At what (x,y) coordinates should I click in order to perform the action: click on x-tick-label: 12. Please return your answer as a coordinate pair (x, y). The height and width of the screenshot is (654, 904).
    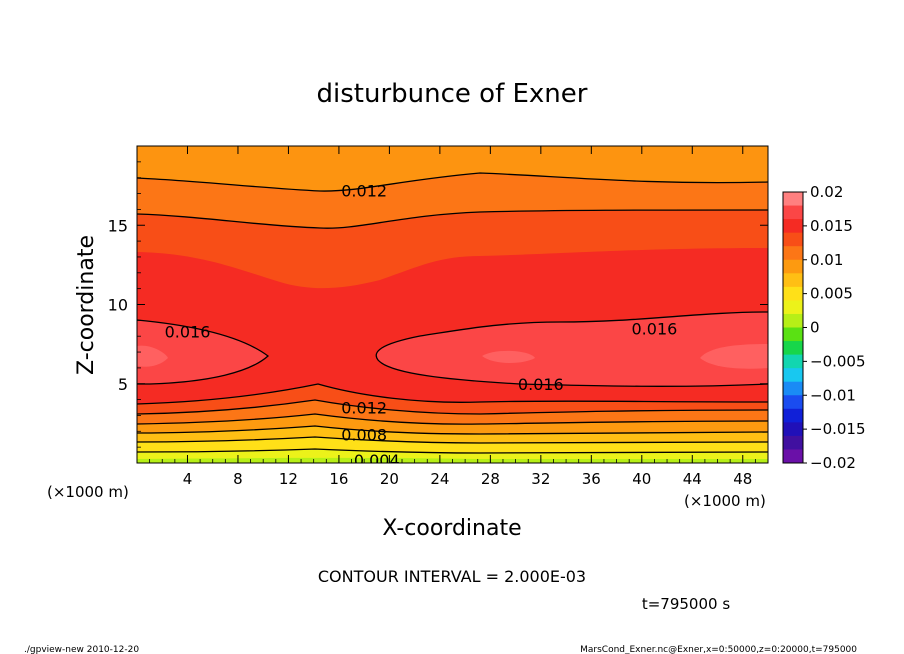
    Looking at the image, I should click on (288, 479).